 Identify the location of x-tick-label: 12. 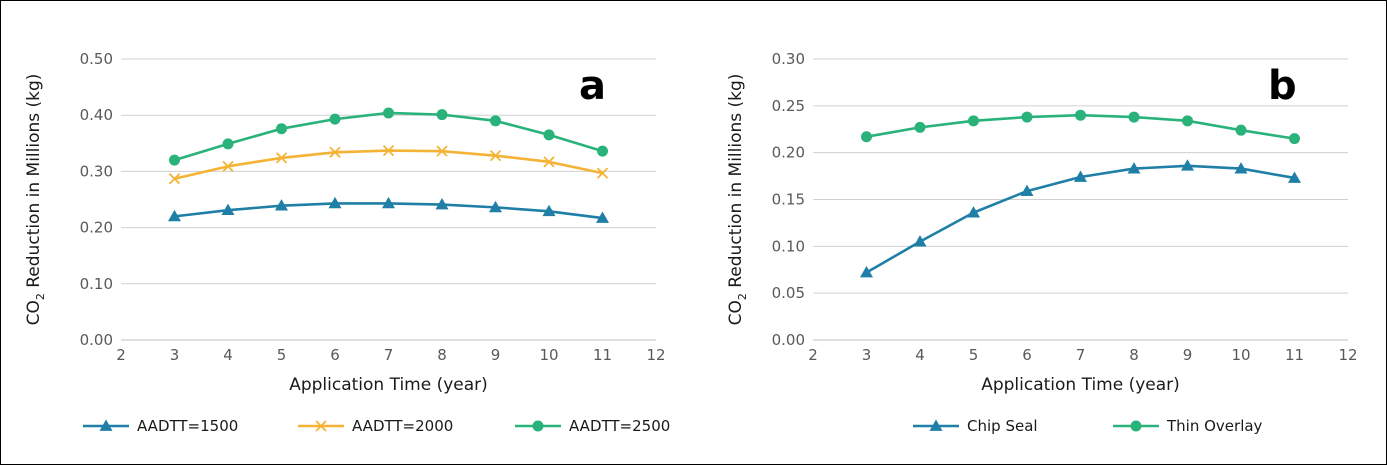
(655, 355).